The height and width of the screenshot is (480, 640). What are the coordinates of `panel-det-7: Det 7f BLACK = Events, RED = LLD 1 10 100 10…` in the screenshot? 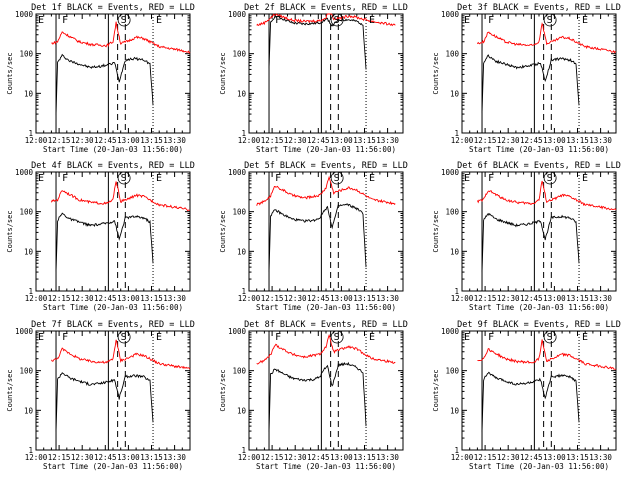 It's located at (100, 395).